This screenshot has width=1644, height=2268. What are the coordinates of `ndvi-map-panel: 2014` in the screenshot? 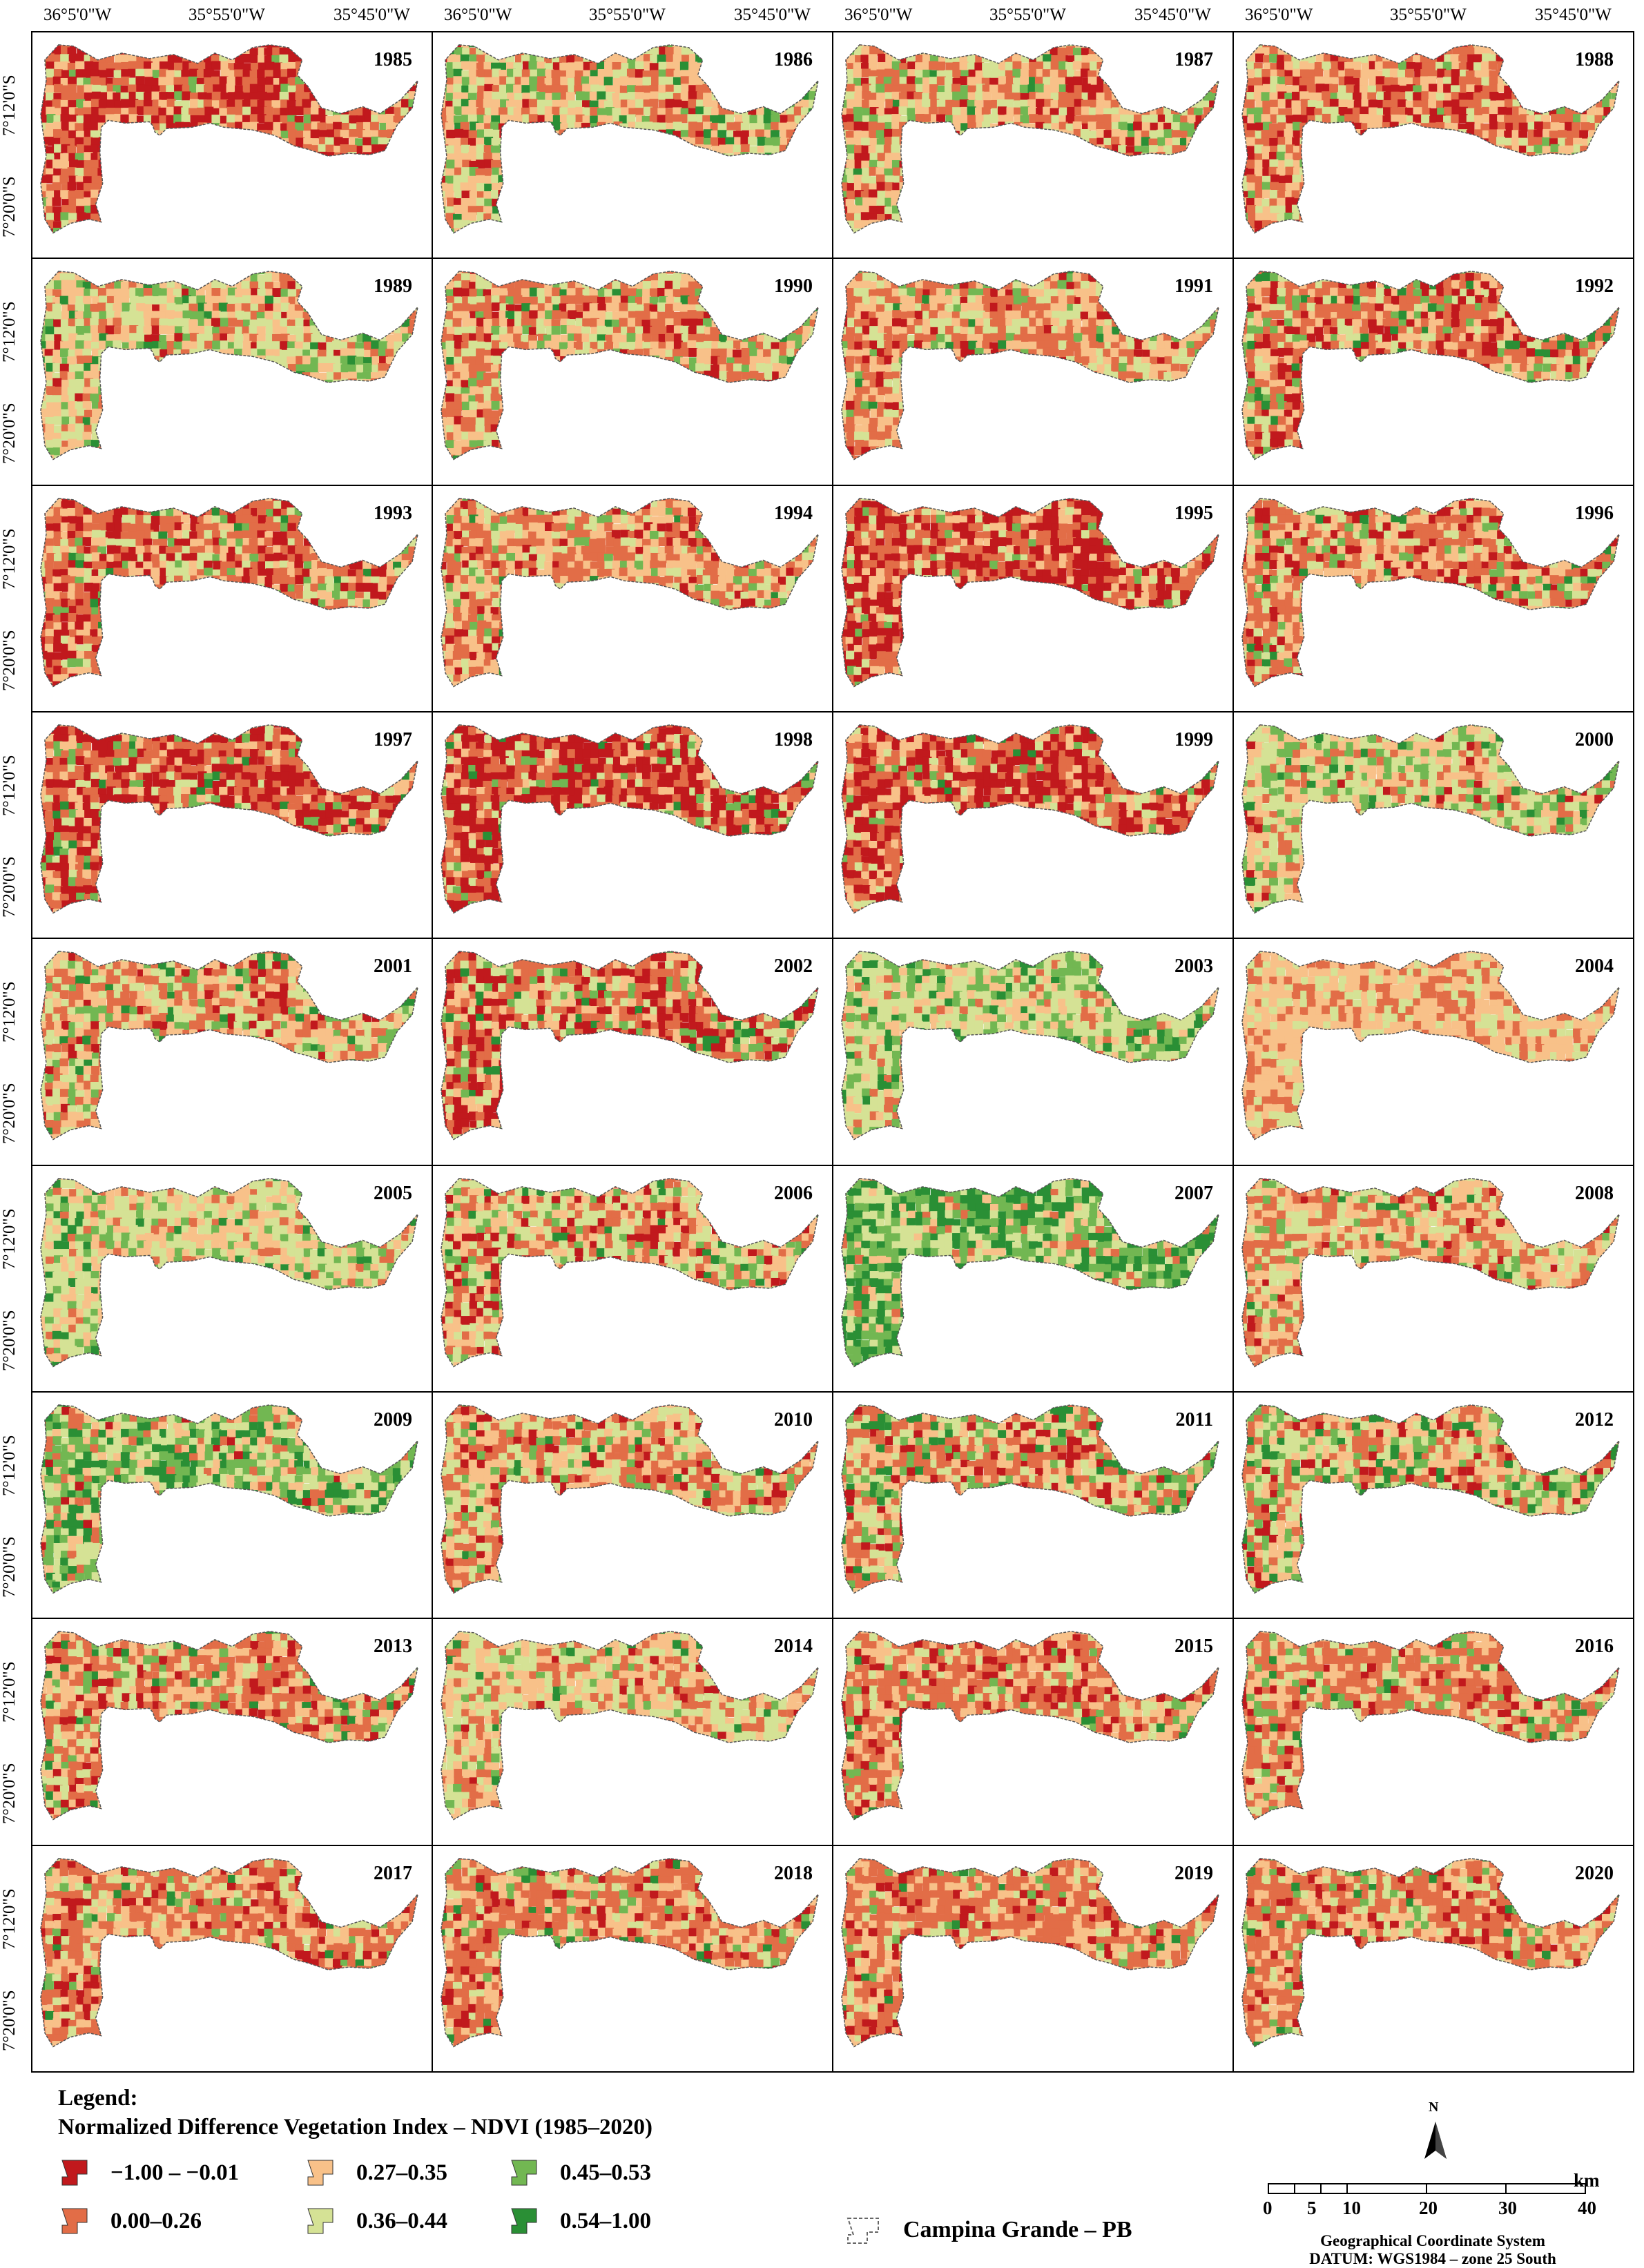 It's located at (632, 1732).